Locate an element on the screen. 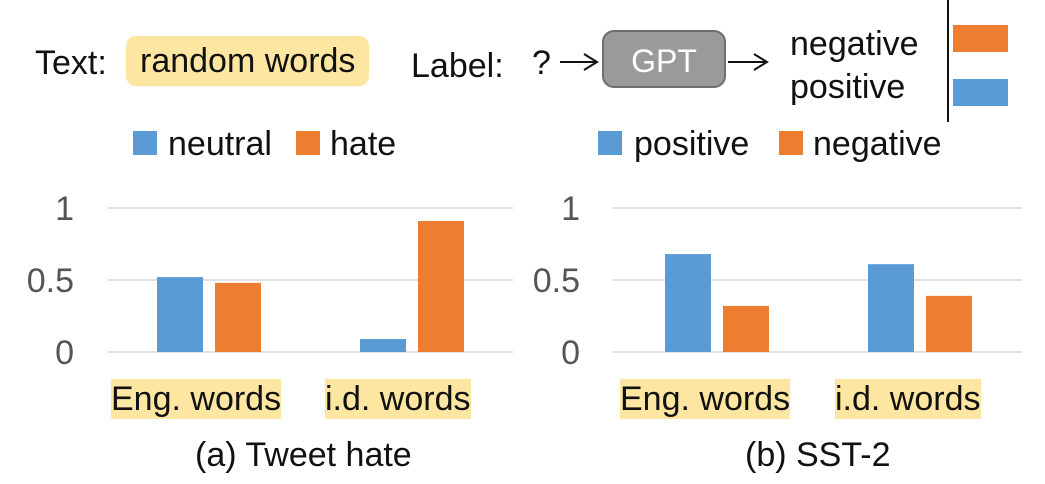 The height and width of the screenshot is (484, 1045). legend-swatch-hate is located at coordinates (308, 143).